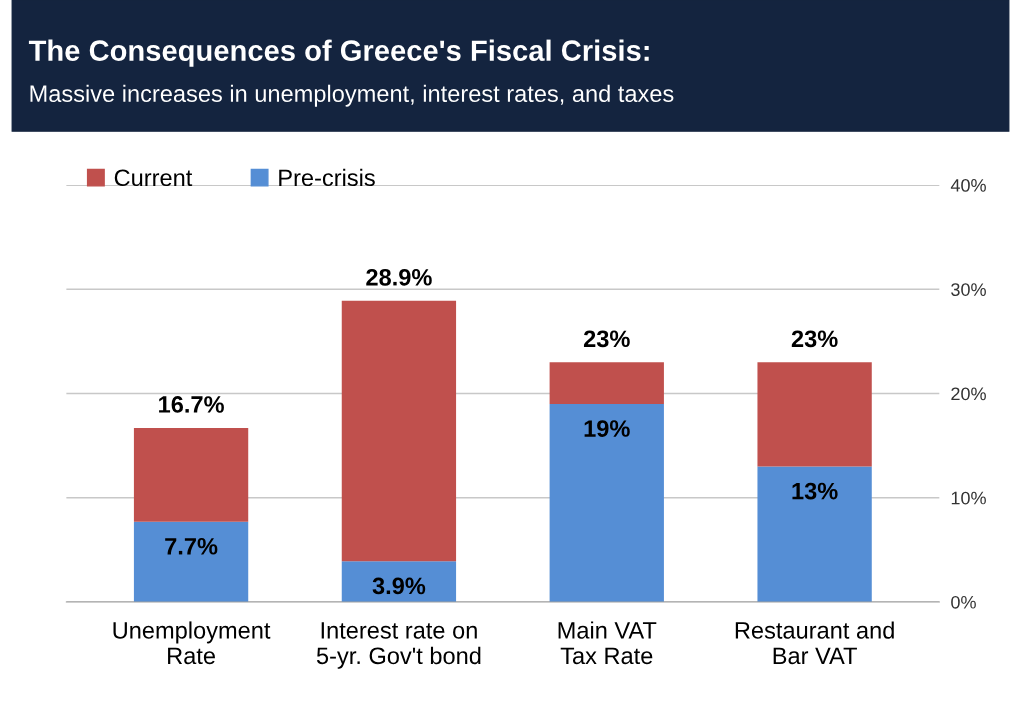 The image size is (1021, 709). What do you see at coordinates (191, 404) in the screenshot?
I see `total-label: 16.7%` at bounding box center [191, 404].